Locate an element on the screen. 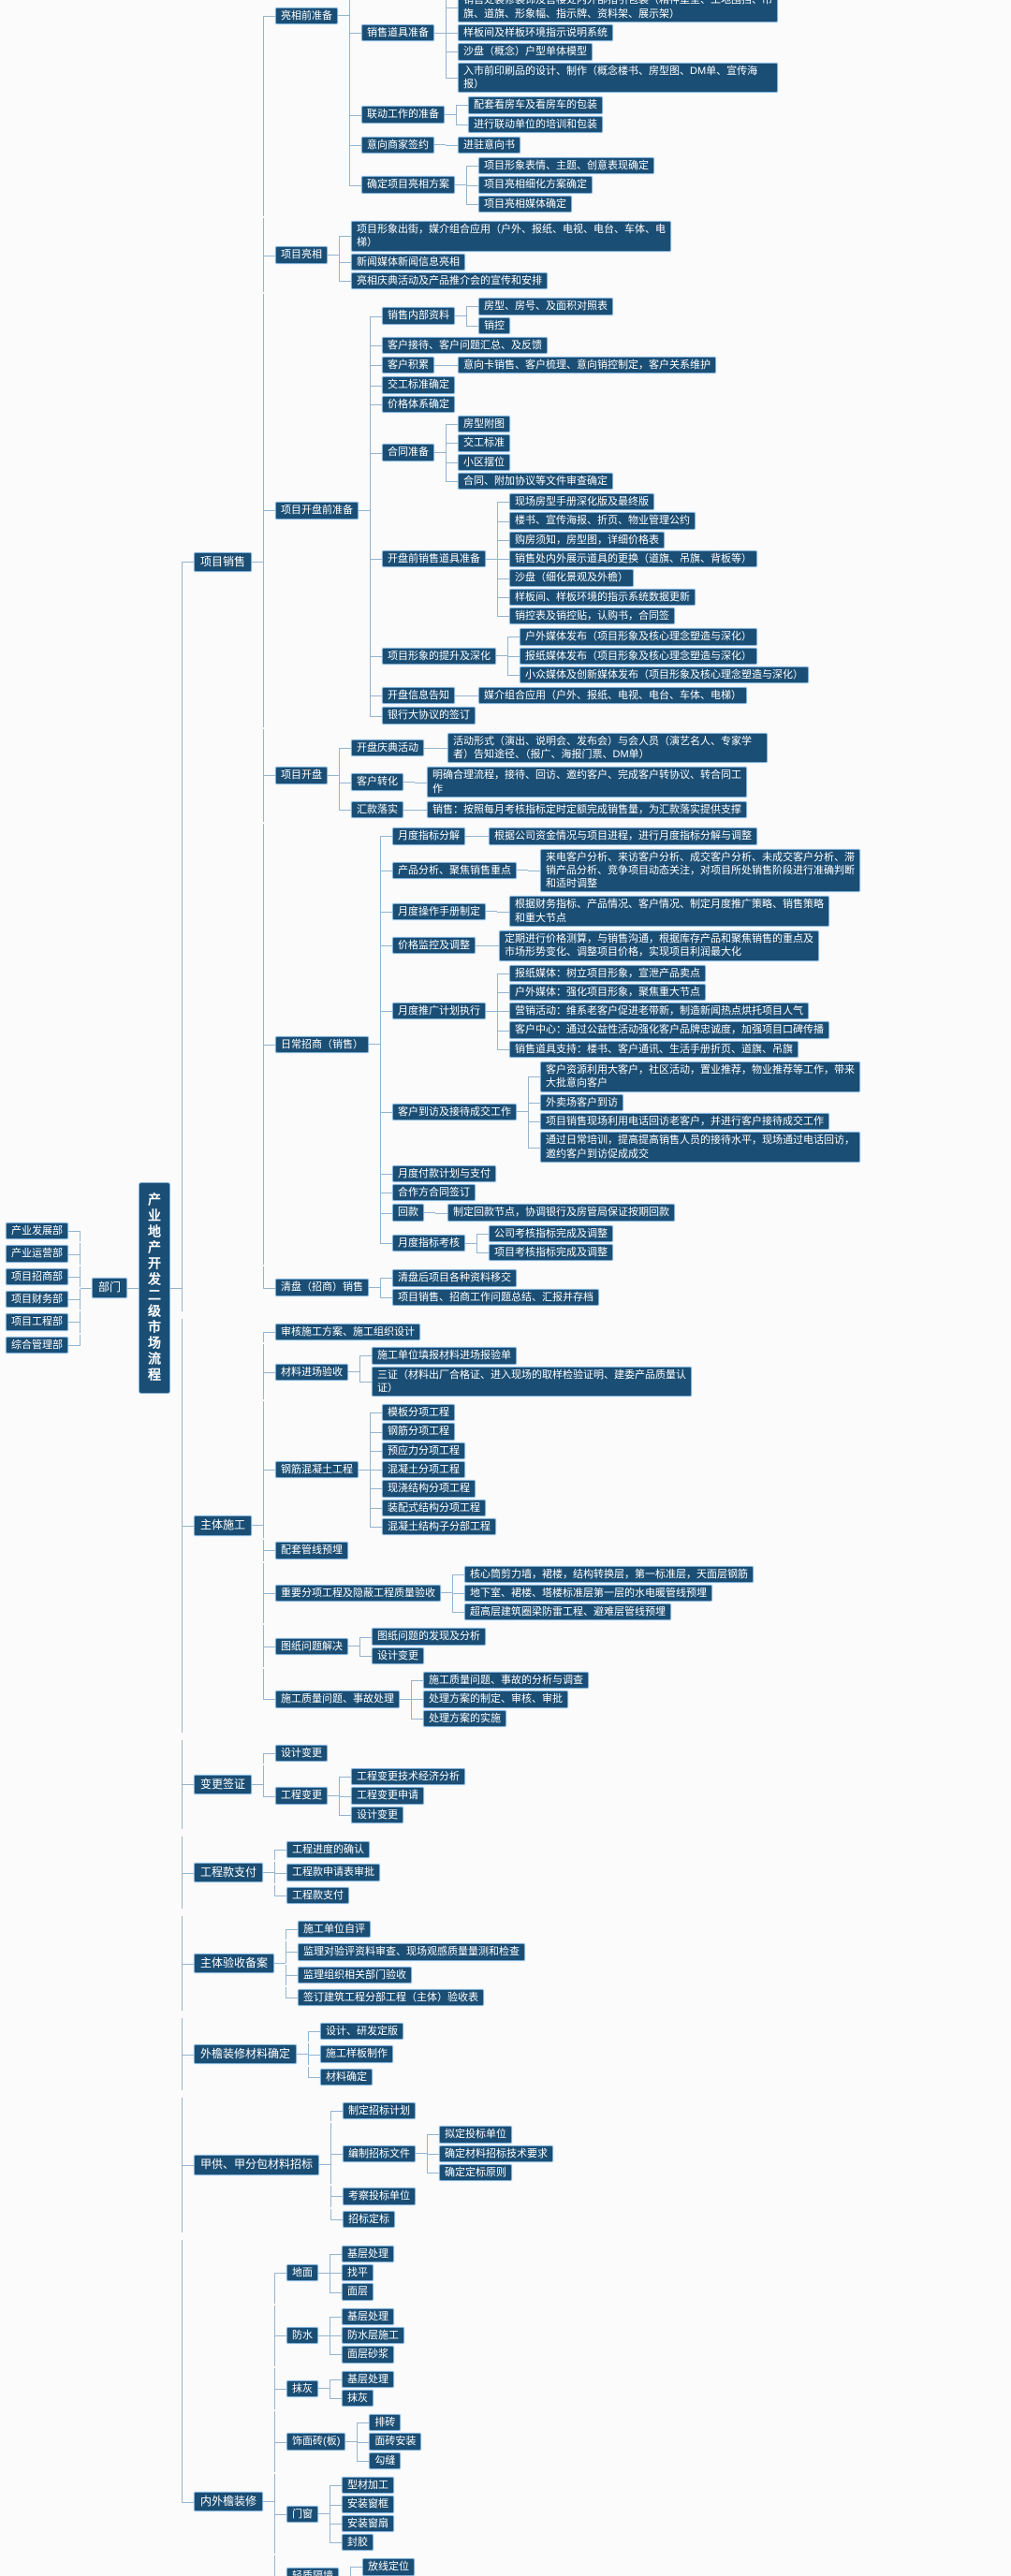 This screenshot has height=2576, width=1011. mindmap-branch: 招标定标 is located at coordinates (441, 2218).